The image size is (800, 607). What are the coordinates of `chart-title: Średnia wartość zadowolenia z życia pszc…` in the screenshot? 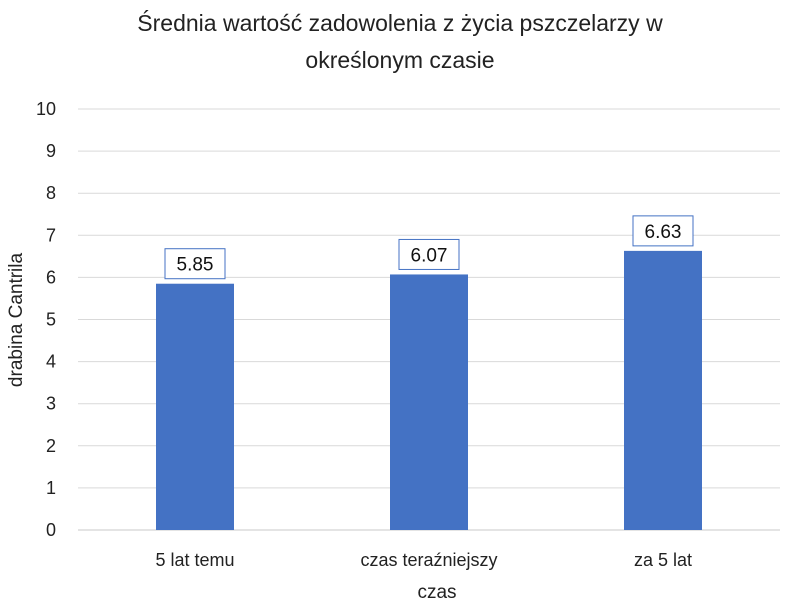 It's located at (400, 41).